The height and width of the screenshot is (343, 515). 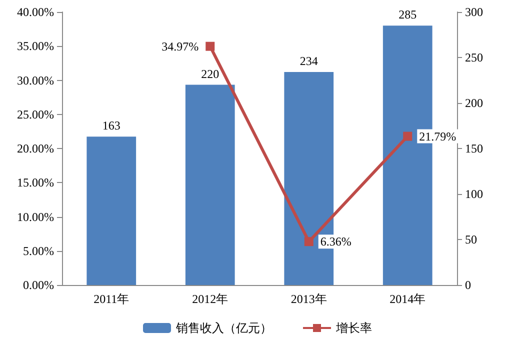 I want to click on x-tick-label: 2011年, so click(x=112, y=299).